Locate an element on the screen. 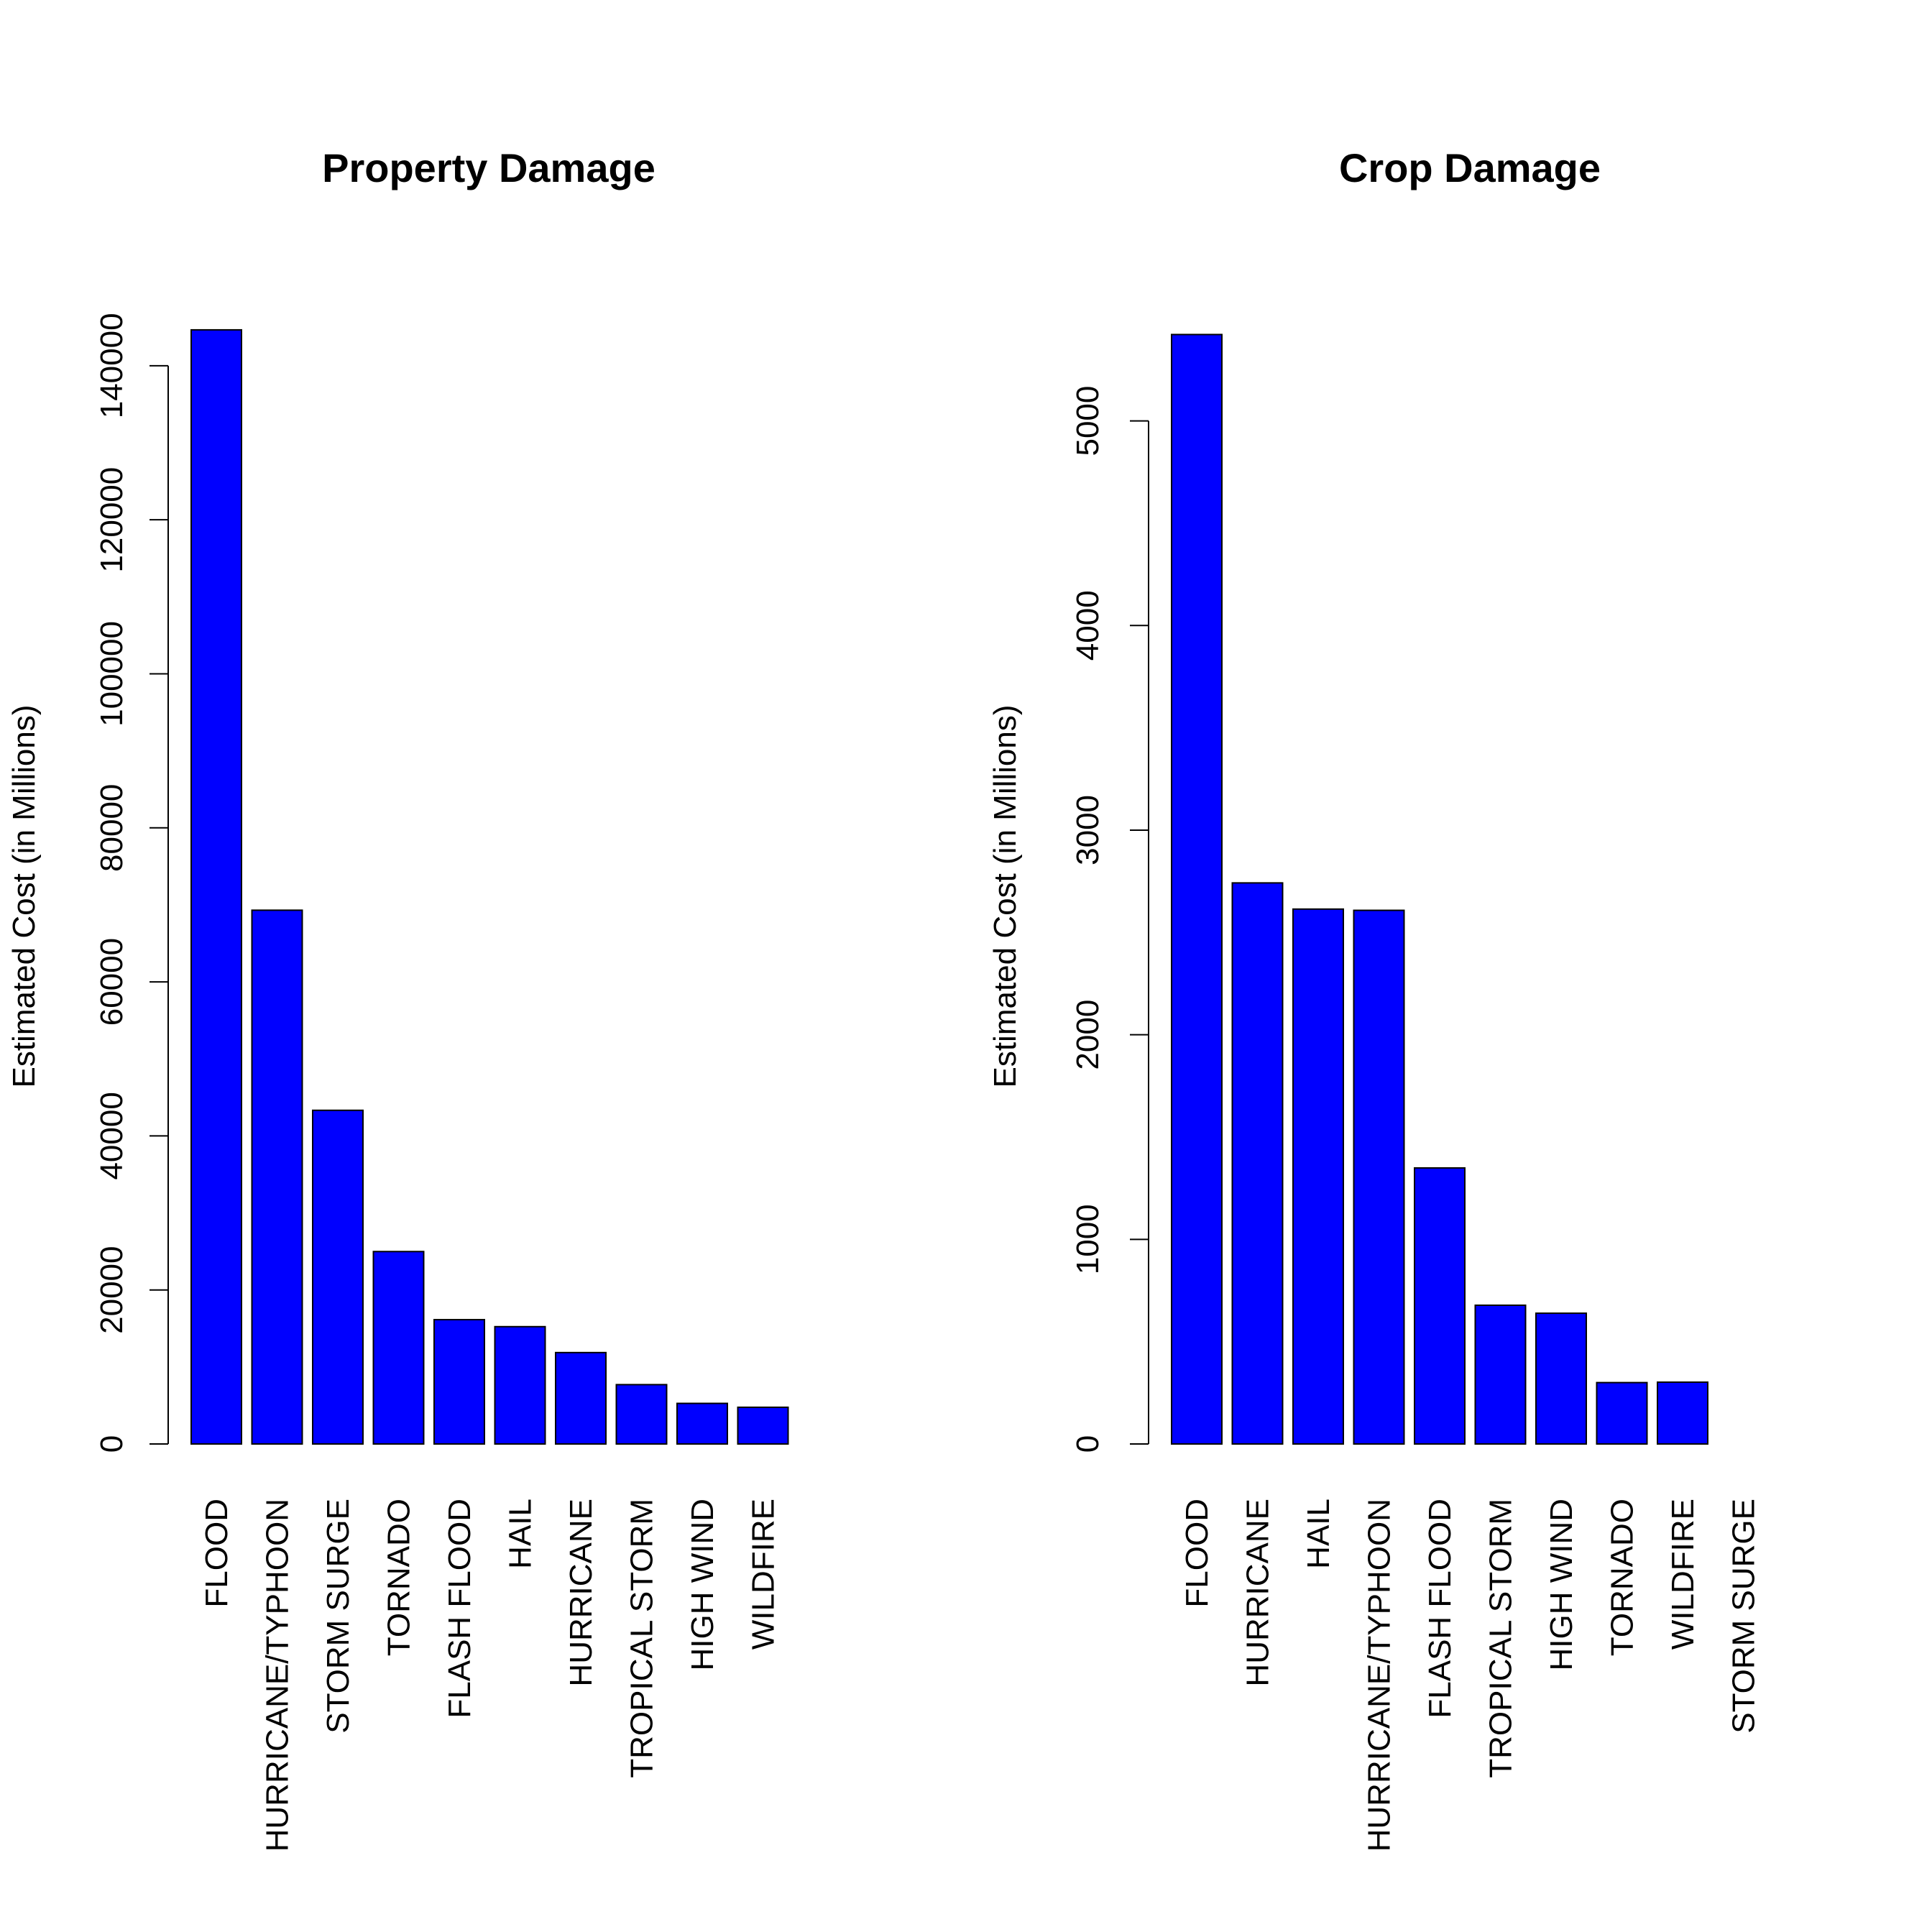 The height and width of the screenshot is (1932, 1932). property-damage-category-label: WILDFIRE is located at coordinates (763, 1574).